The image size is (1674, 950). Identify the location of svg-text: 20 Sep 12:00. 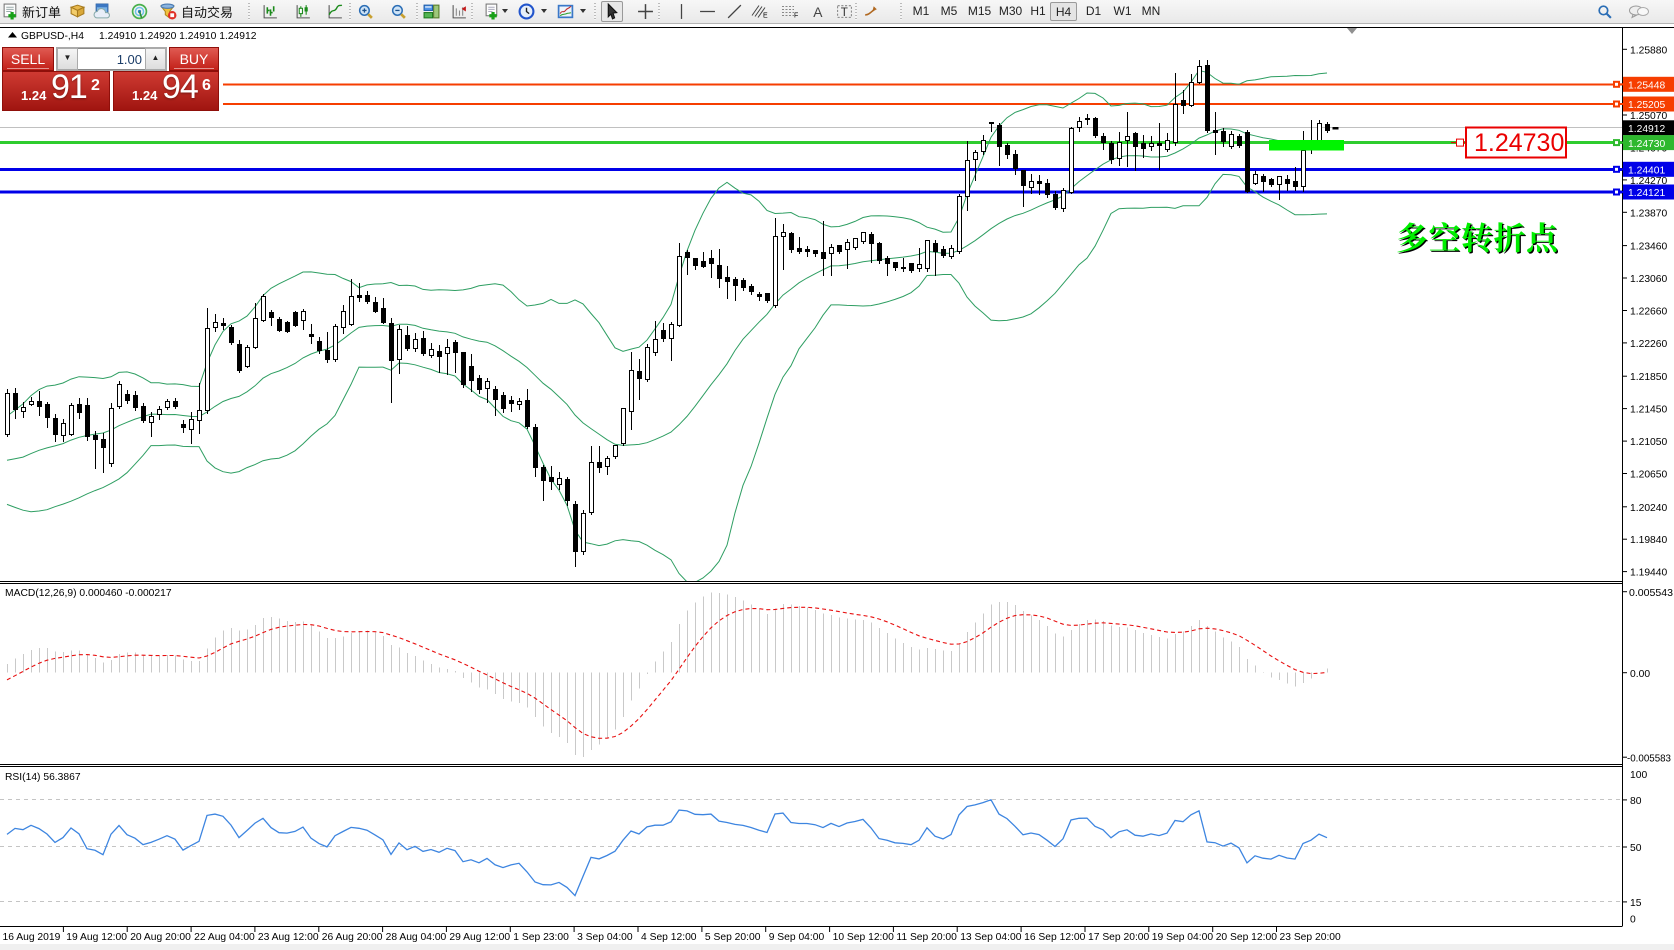
(1247, 937).